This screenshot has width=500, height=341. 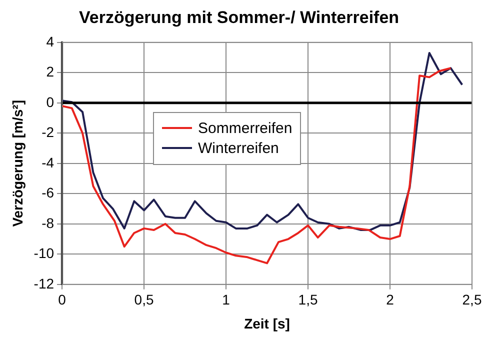 I want to click on y-tick-label: -2, so click(x=48, y=132).